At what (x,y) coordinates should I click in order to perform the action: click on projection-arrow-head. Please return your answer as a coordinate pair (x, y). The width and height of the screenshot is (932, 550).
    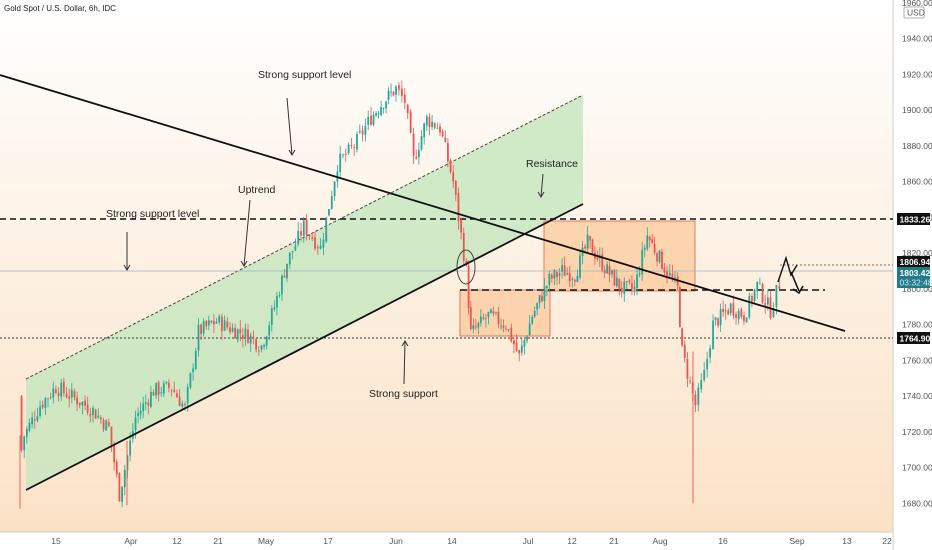
    Looking at the image, I should click on (798, 290).